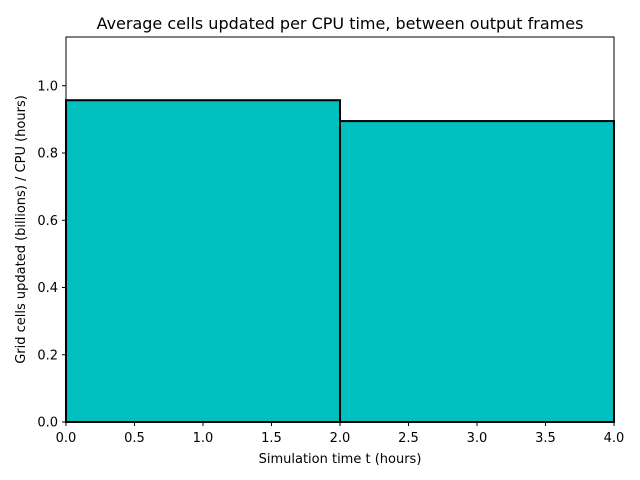 The height and width of the screenshot is (480, 640). Describe the element at coordinates (477, 438) in the screenshot. I see `x-tick-label: 3.0` at that location.